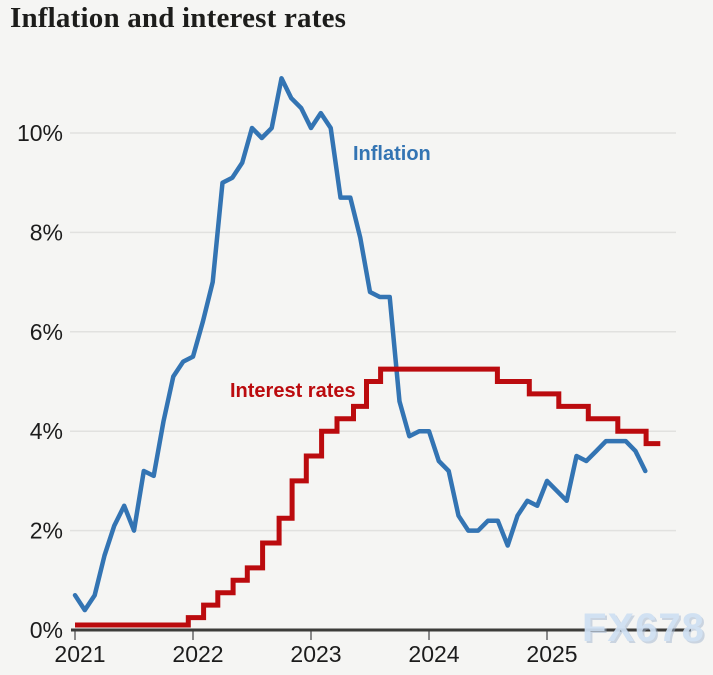 The image size is (713, 675). Describe the element at coordinates (433, 654) in the screenshot. I see `x-axis-tick-label: 2024` at that location.